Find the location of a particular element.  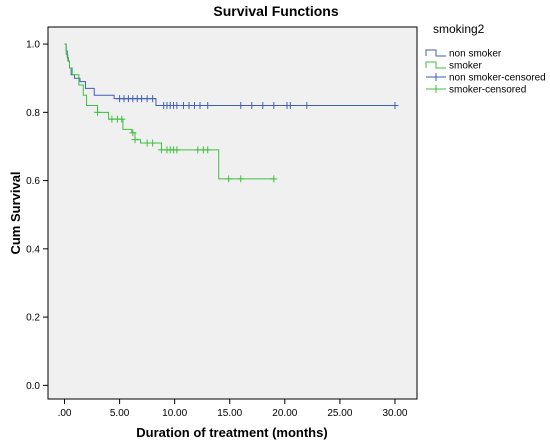

legend-item: smoker-censored is located at coordinates (476, 90).